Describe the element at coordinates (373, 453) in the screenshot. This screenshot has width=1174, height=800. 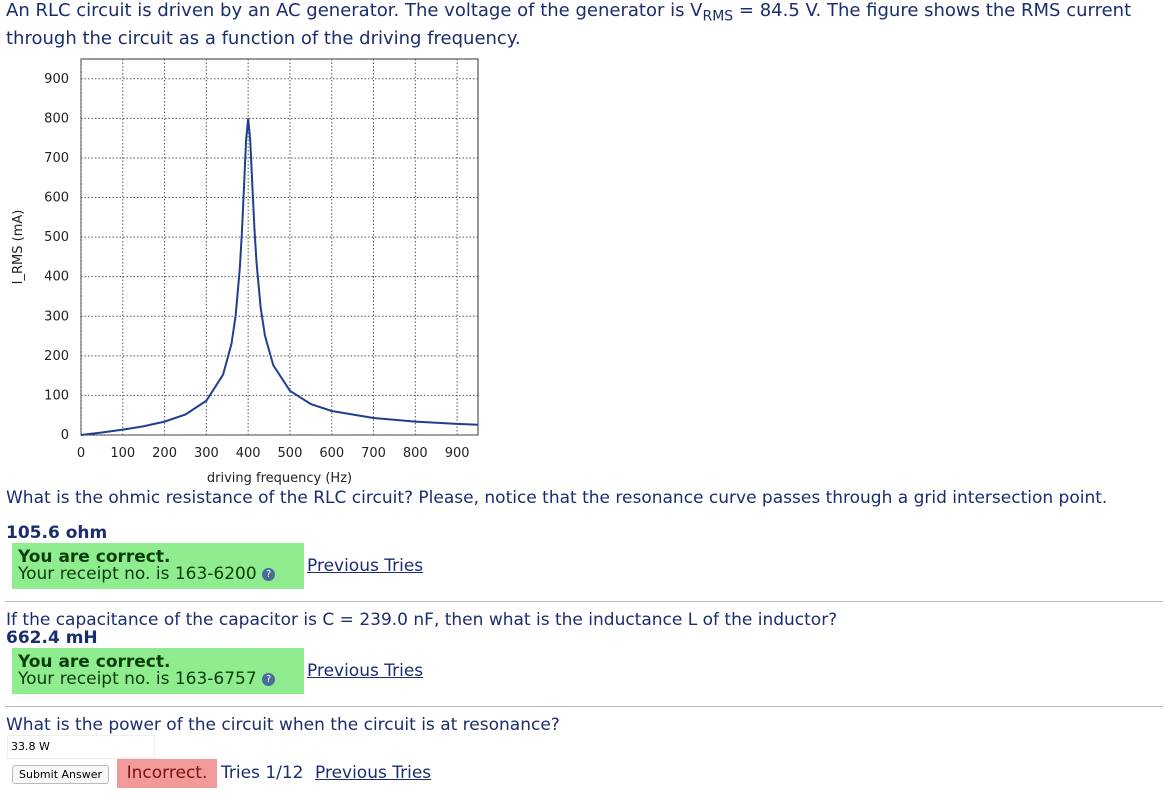
I see `x-tick-label: 700` at that location.